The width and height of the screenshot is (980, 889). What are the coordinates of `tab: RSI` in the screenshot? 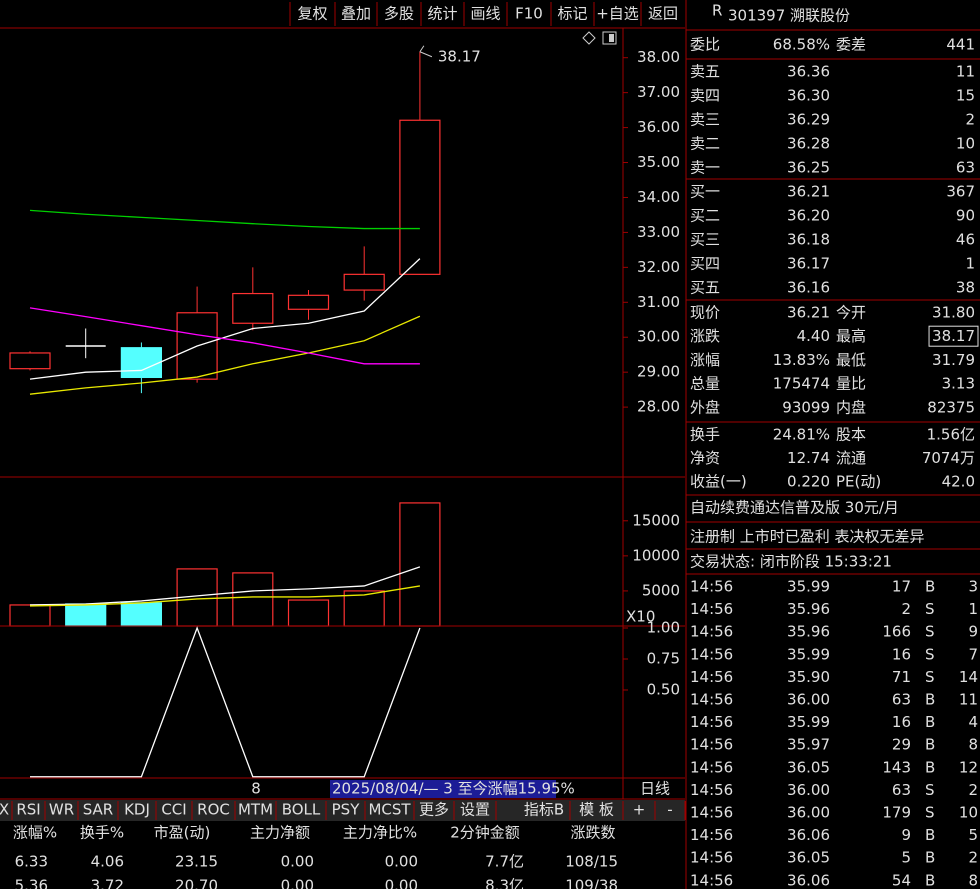 It's located at (28, 810).